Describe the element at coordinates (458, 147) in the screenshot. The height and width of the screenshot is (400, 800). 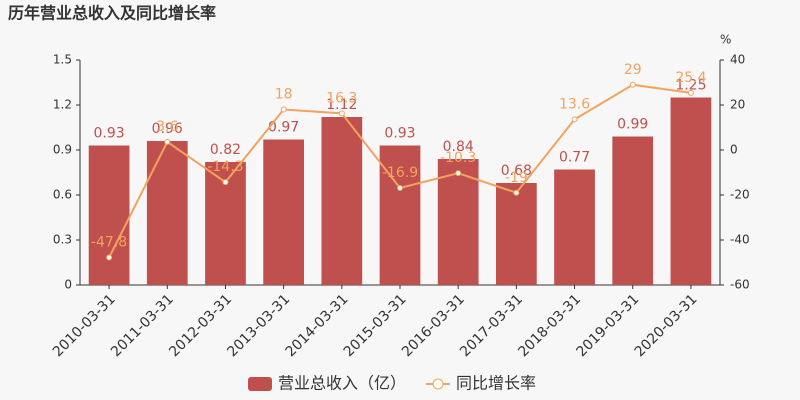
I see `bar-value-label: 0.84` at that location.